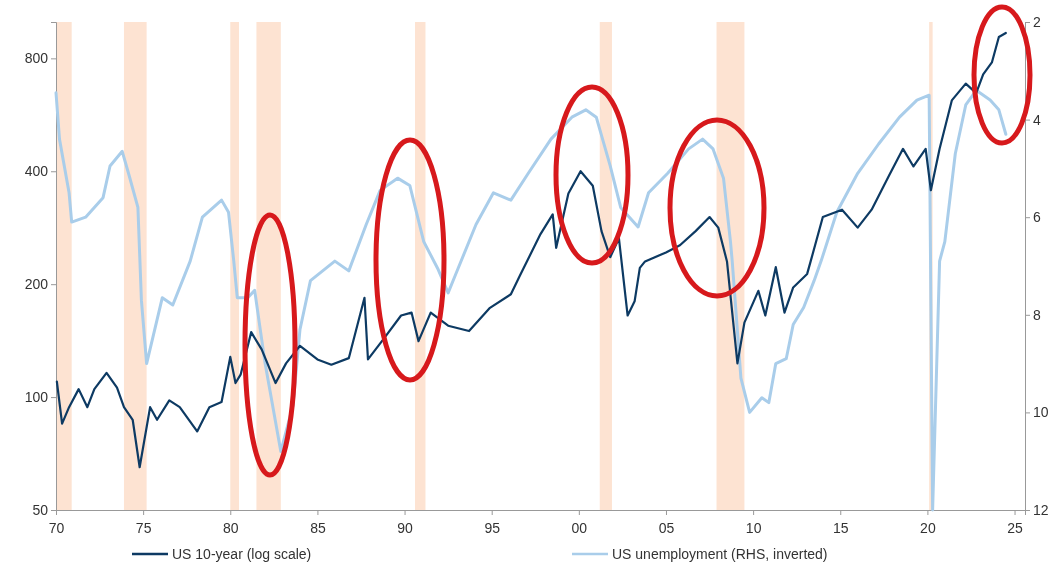 The width and height of the screenshot is (1064, 568). What do you see at coordinates (720, 554) in the screenshot?
I see `legend-label: US unemployment (RHS, inverted)` at bounding box center [720, 554].